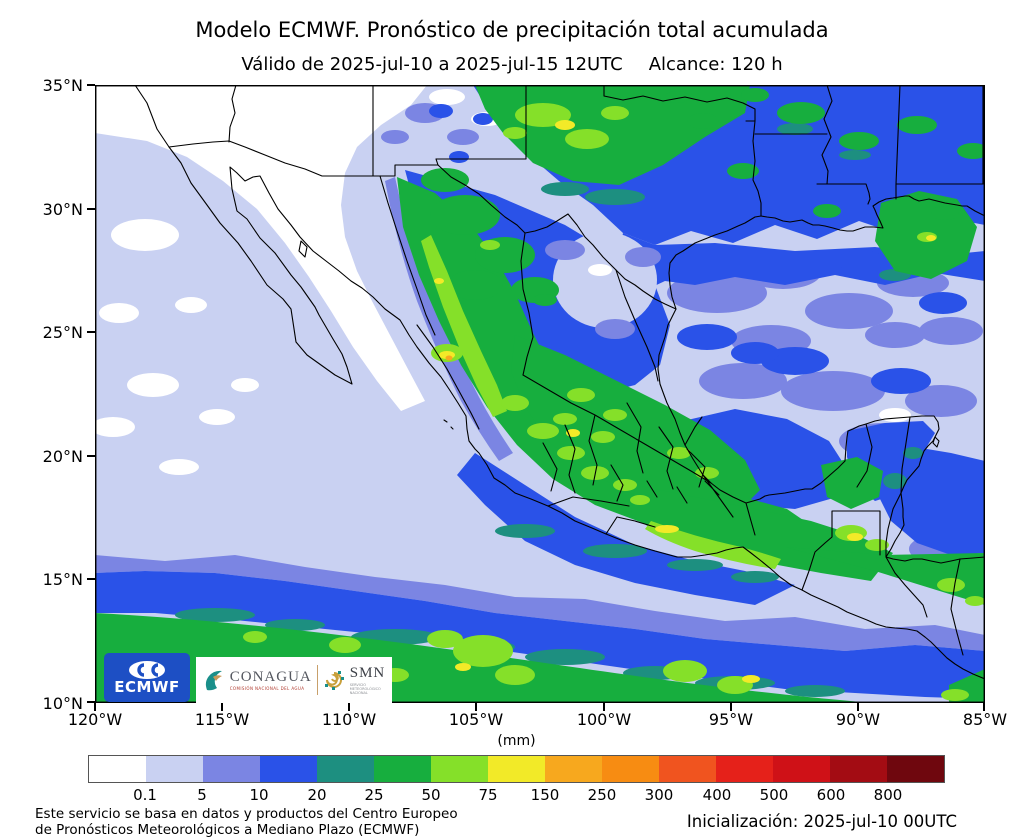 The width and height of the screenshot is (1024, 840). I want to click on lon-label: 105°W, so click(476, 719).